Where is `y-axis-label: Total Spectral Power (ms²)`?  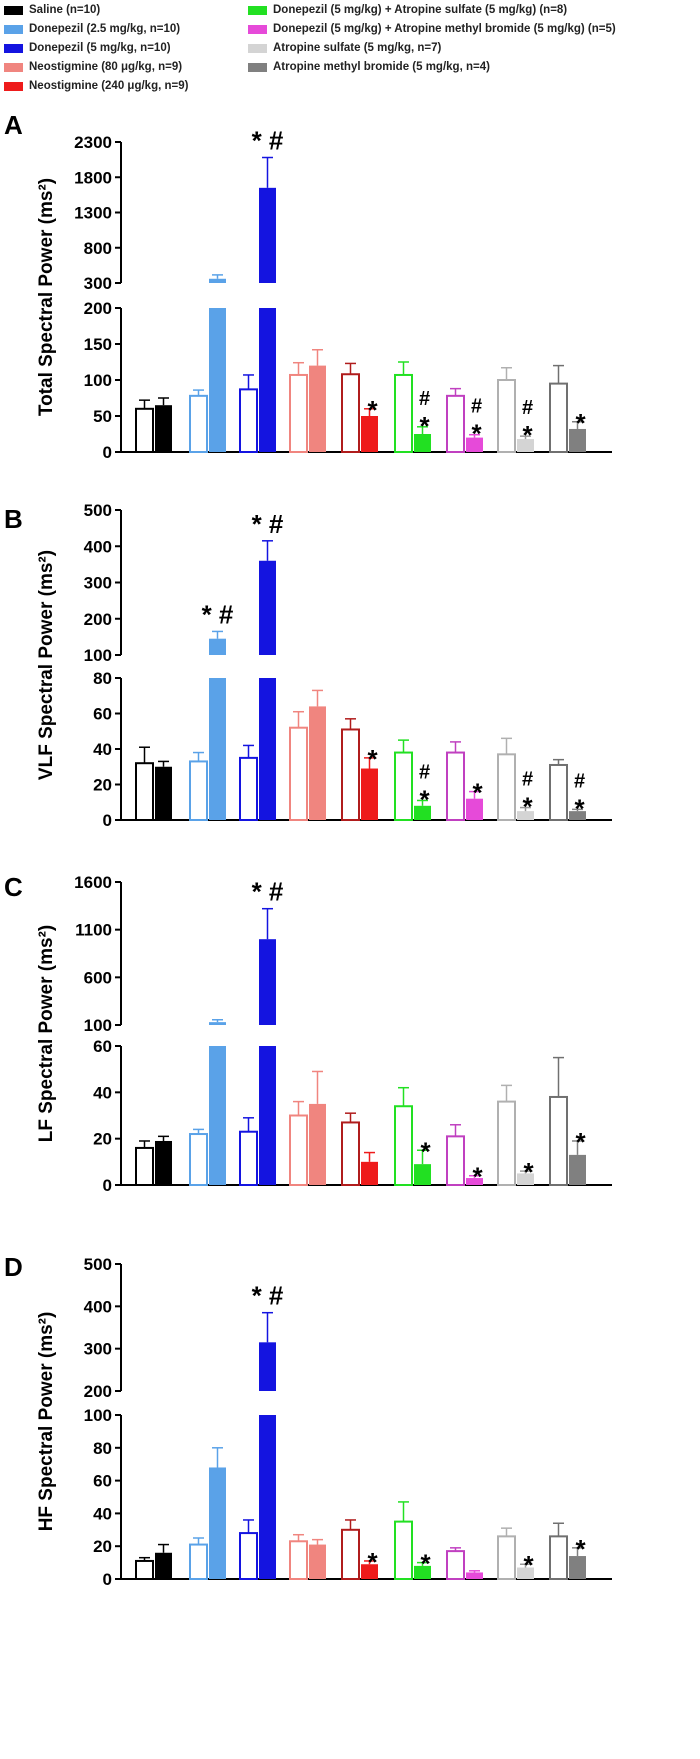 y-axis-label: Total Spectral Power (ms²) is located at coordinates (46, 297).